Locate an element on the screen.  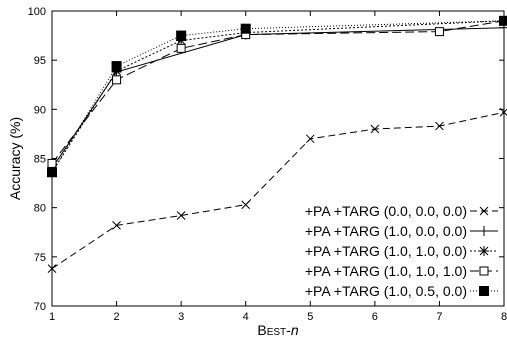
data-point-plus is located at coordinates (484, 231).